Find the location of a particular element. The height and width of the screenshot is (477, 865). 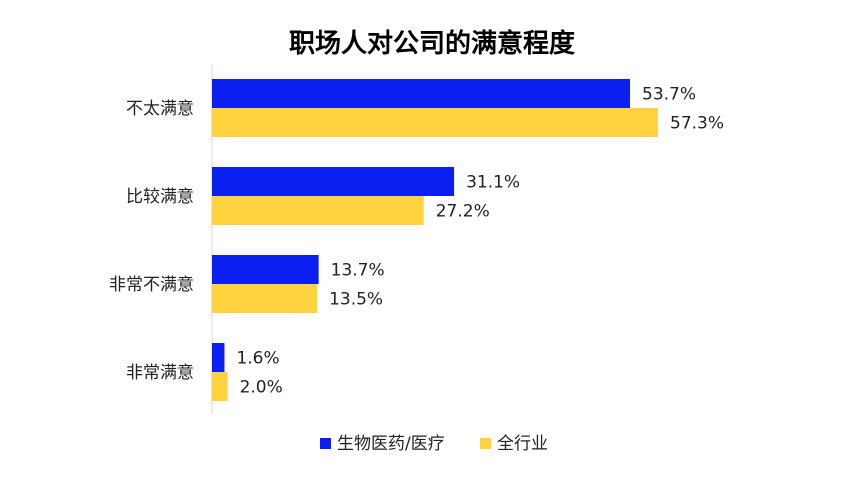

data-label: 13.7% is located at coordinates (358, 271).